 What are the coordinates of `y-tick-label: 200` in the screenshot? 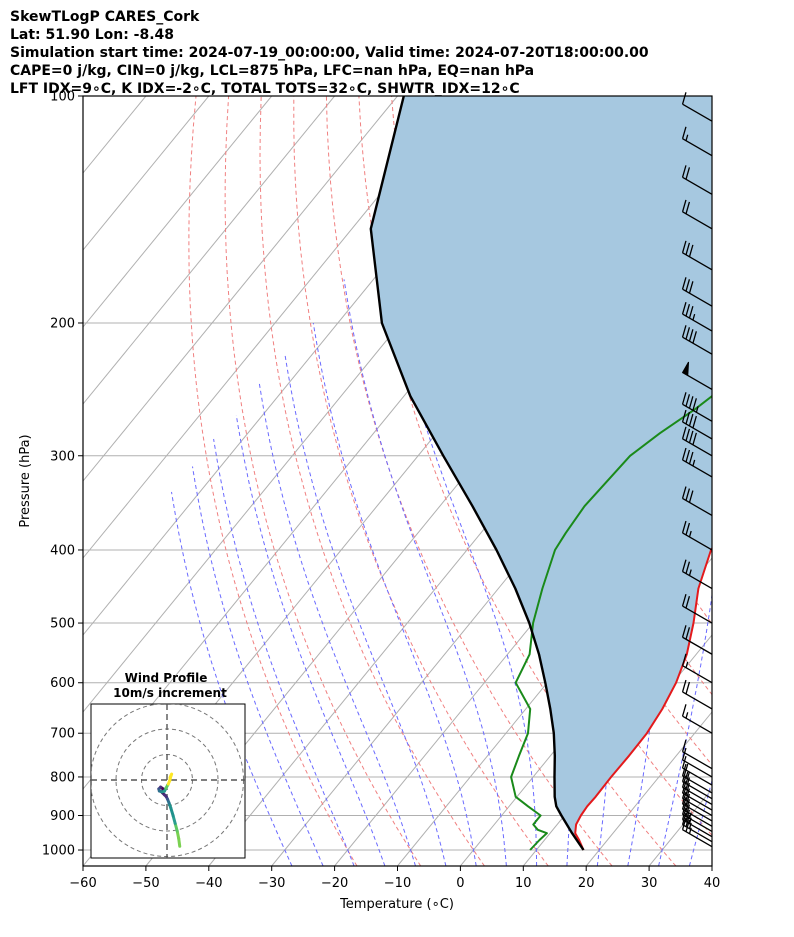 It's located at (62, 323).